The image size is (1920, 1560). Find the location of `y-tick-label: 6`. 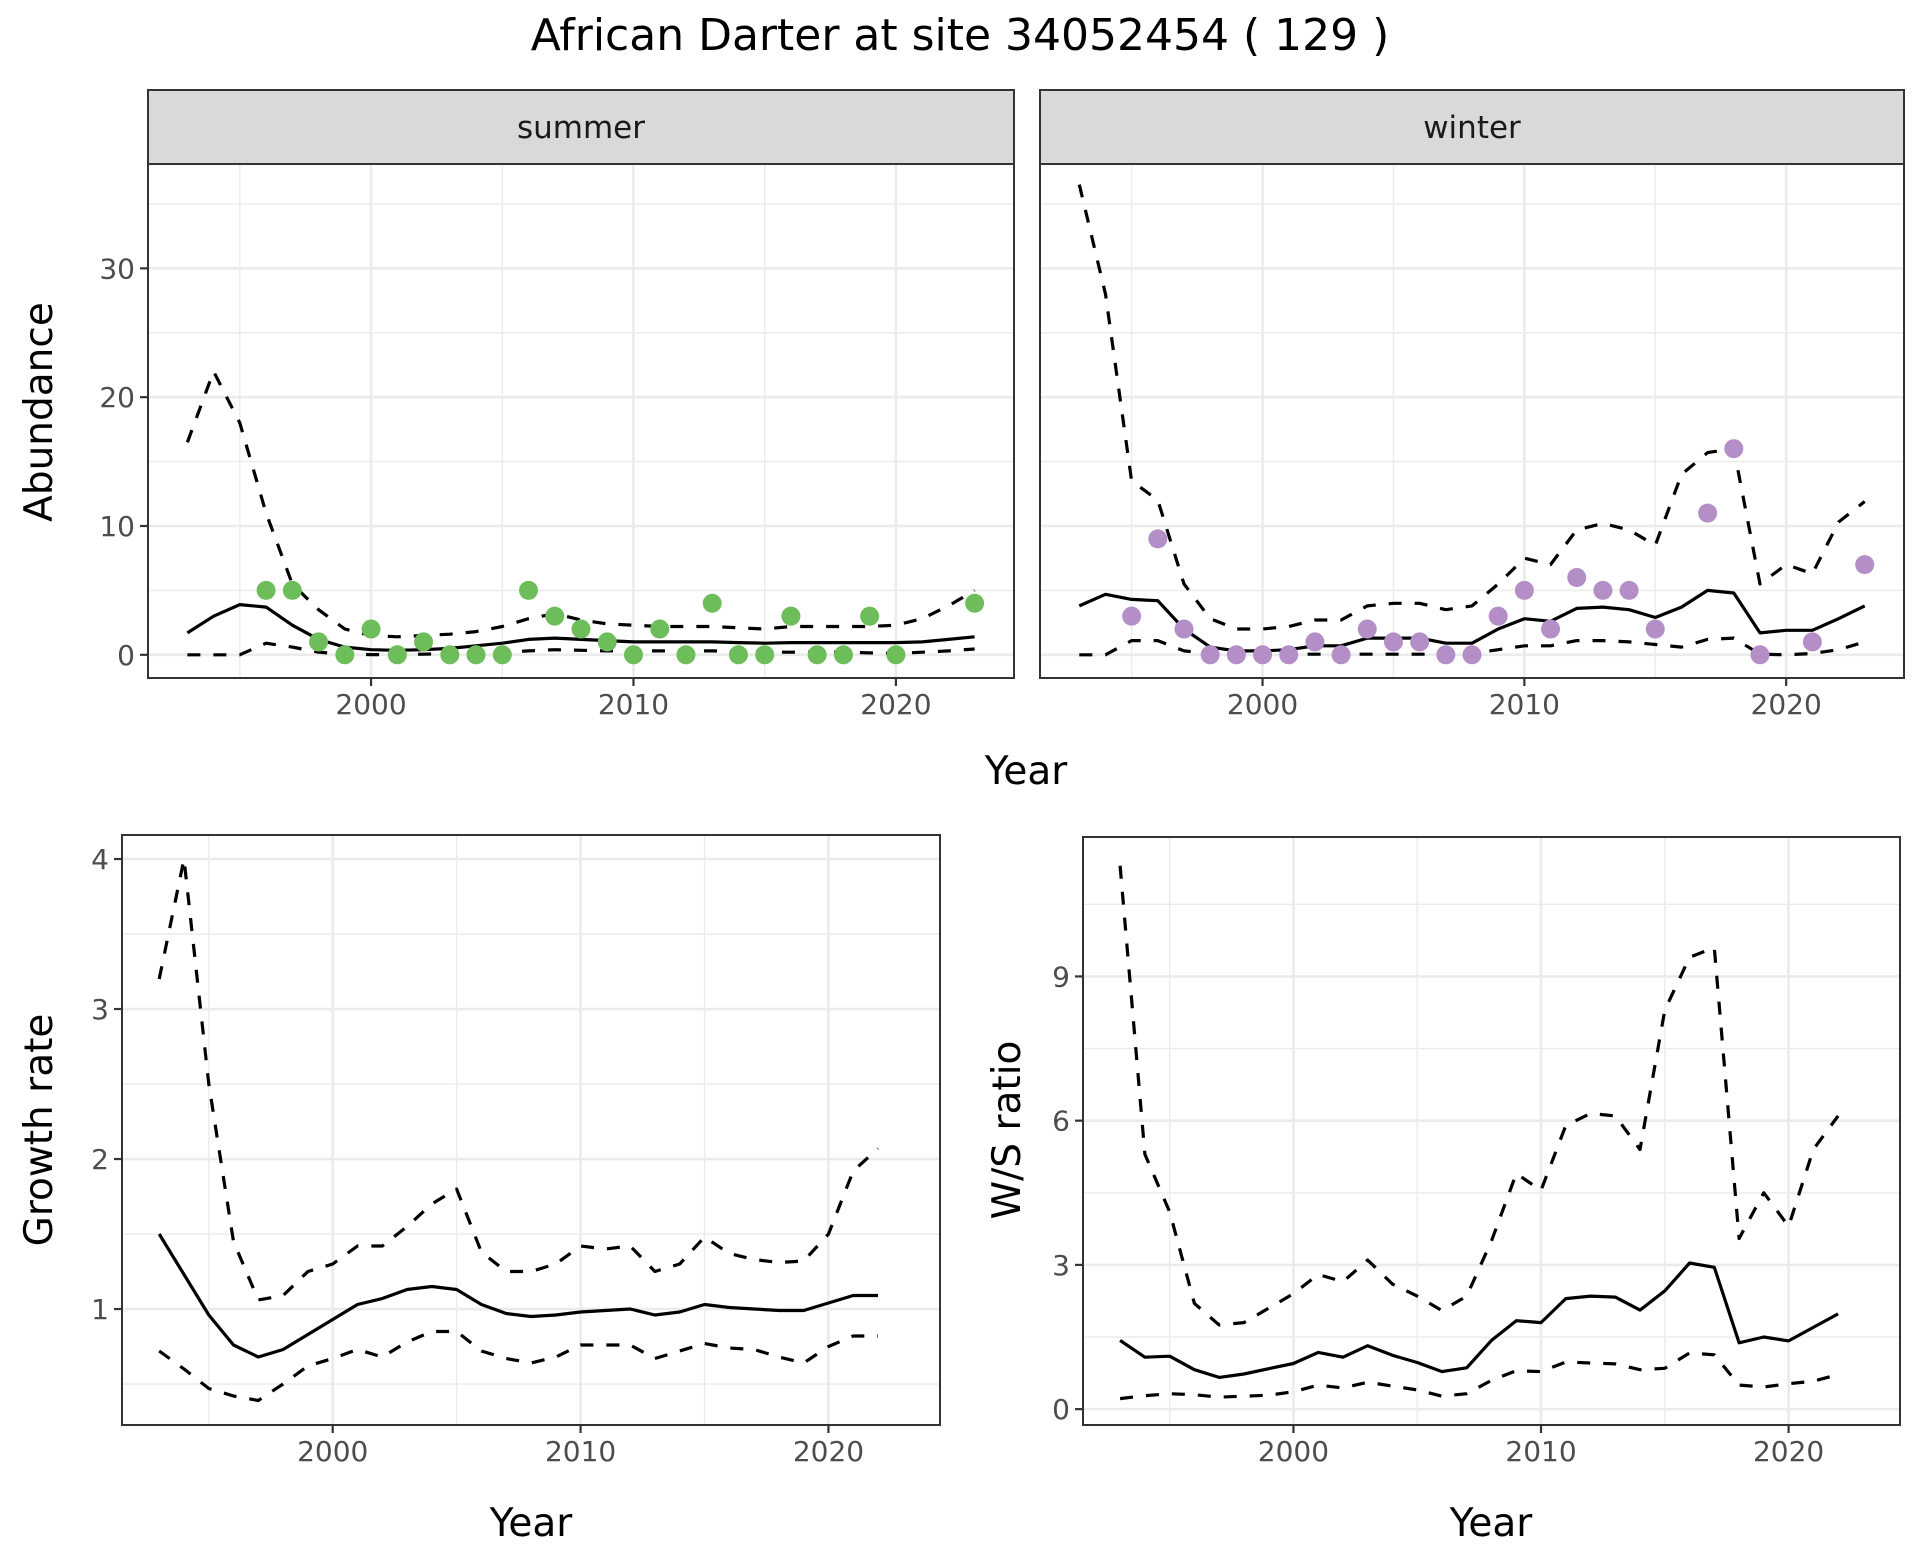

y-tick-label: 6 is located at coordinates (1061, 1121).